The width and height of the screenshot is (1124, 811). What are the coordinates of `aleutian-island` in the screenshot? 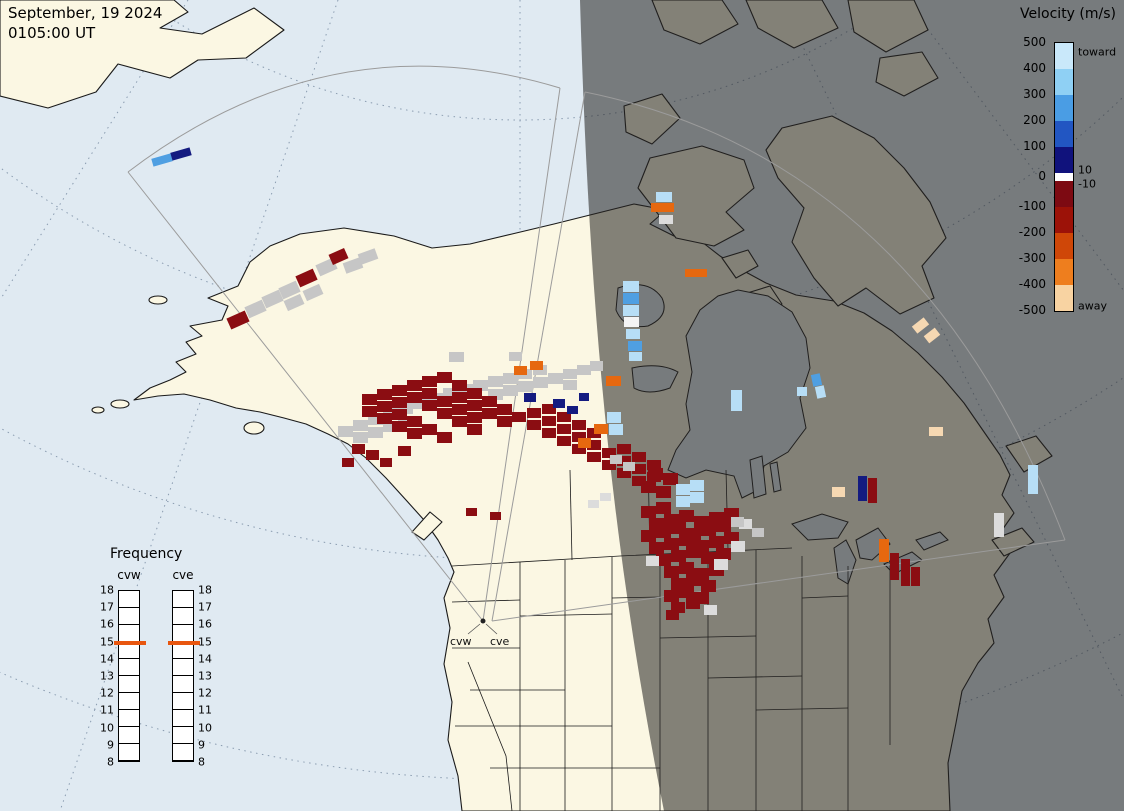 It's located at (120, 404).